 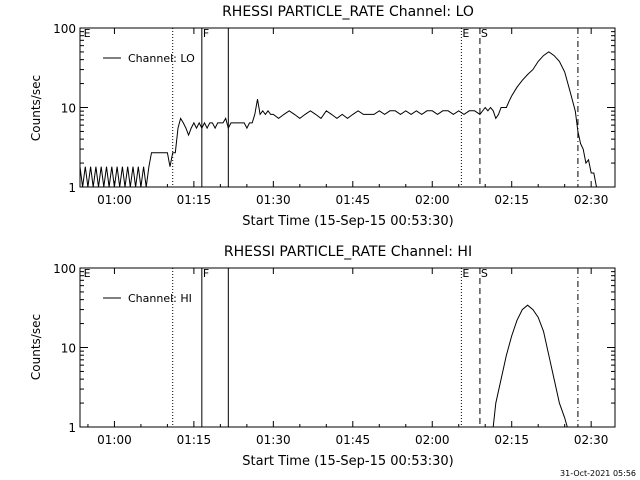 I want to click on hi-x-tick-label: 02:00, so click(x=432, y=440).